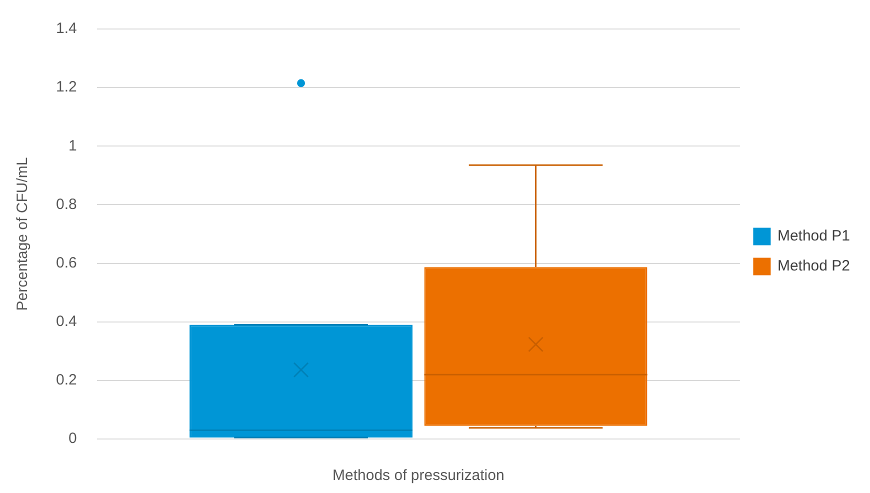 The width and height of the screenshot is (870, 493). I want to click on x-axis-title: Methods of pressurization, so click(418, 475).